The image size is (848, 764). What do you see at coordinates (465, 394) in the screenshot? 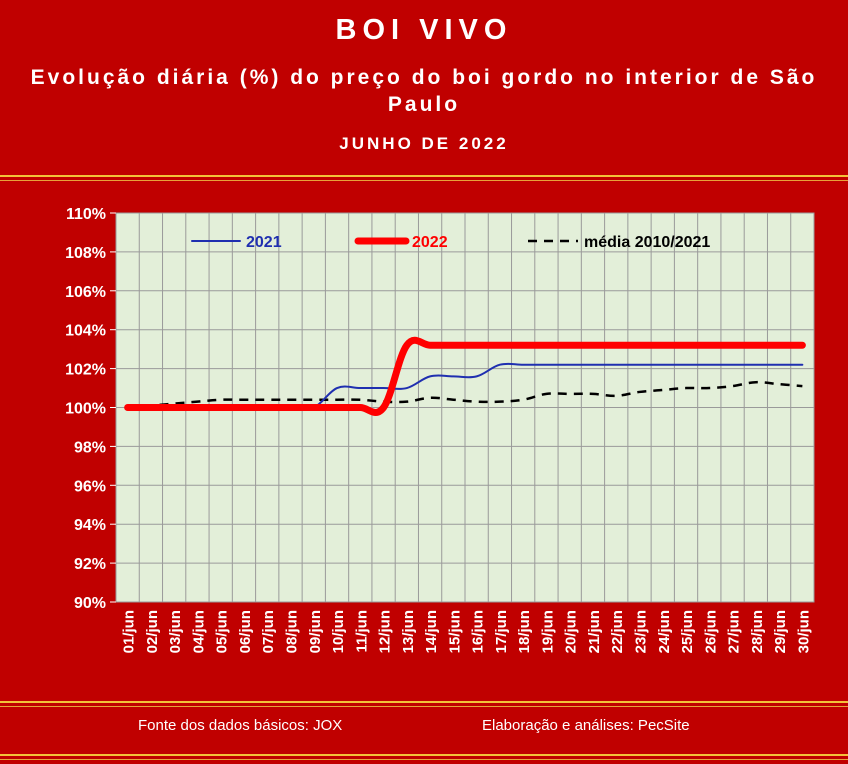
I see `series-line-media` at bounding box center [465, 394].